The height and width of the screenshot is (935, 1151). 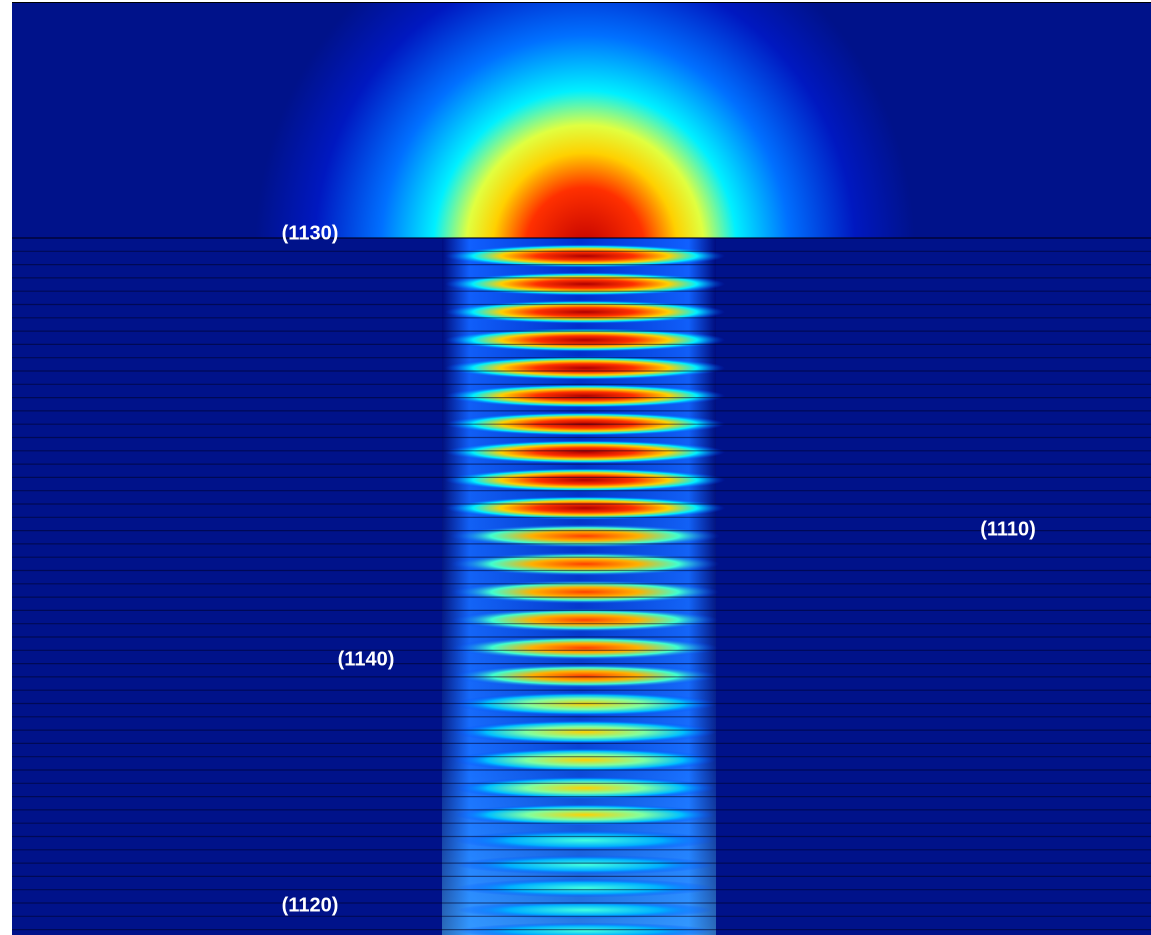 I want to click on label: (1120), so click(x=310, y=905).